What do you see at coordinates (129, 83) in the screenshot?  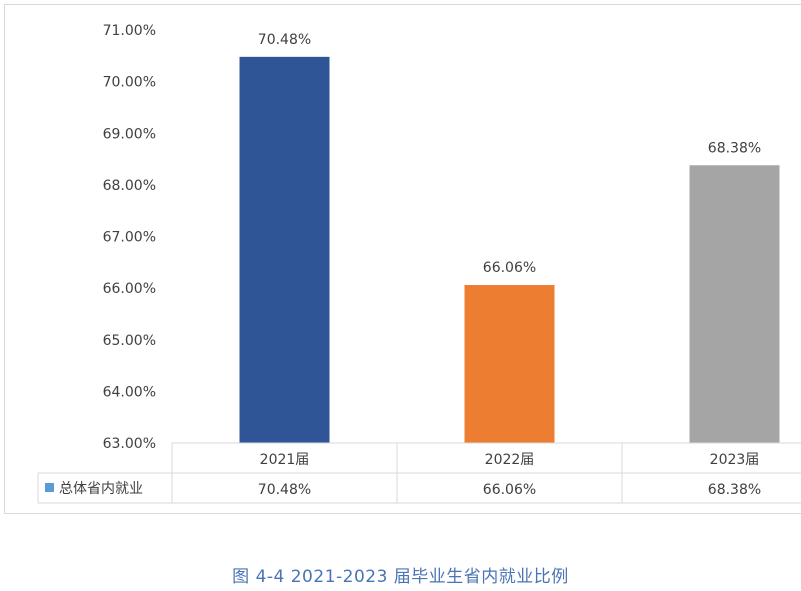 I see `y-tick-label: 70.00%` at bounding box center [129, 83].